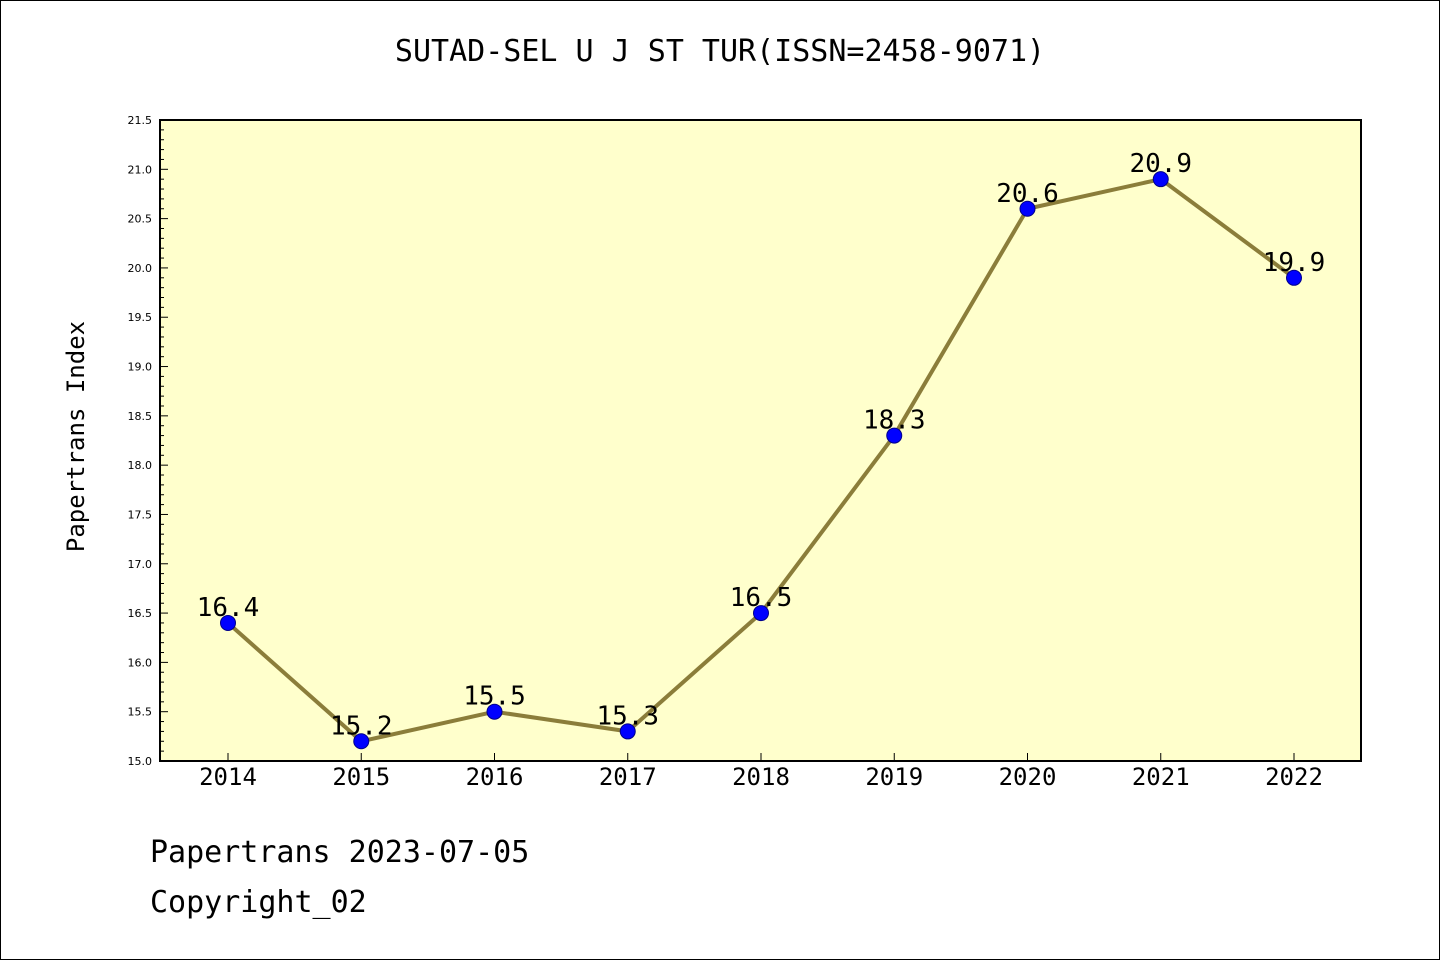 Image resolution: width=1440 pixels, height=960 pixels. I want to click on x-tick-label: 2014, so click(228, 777).